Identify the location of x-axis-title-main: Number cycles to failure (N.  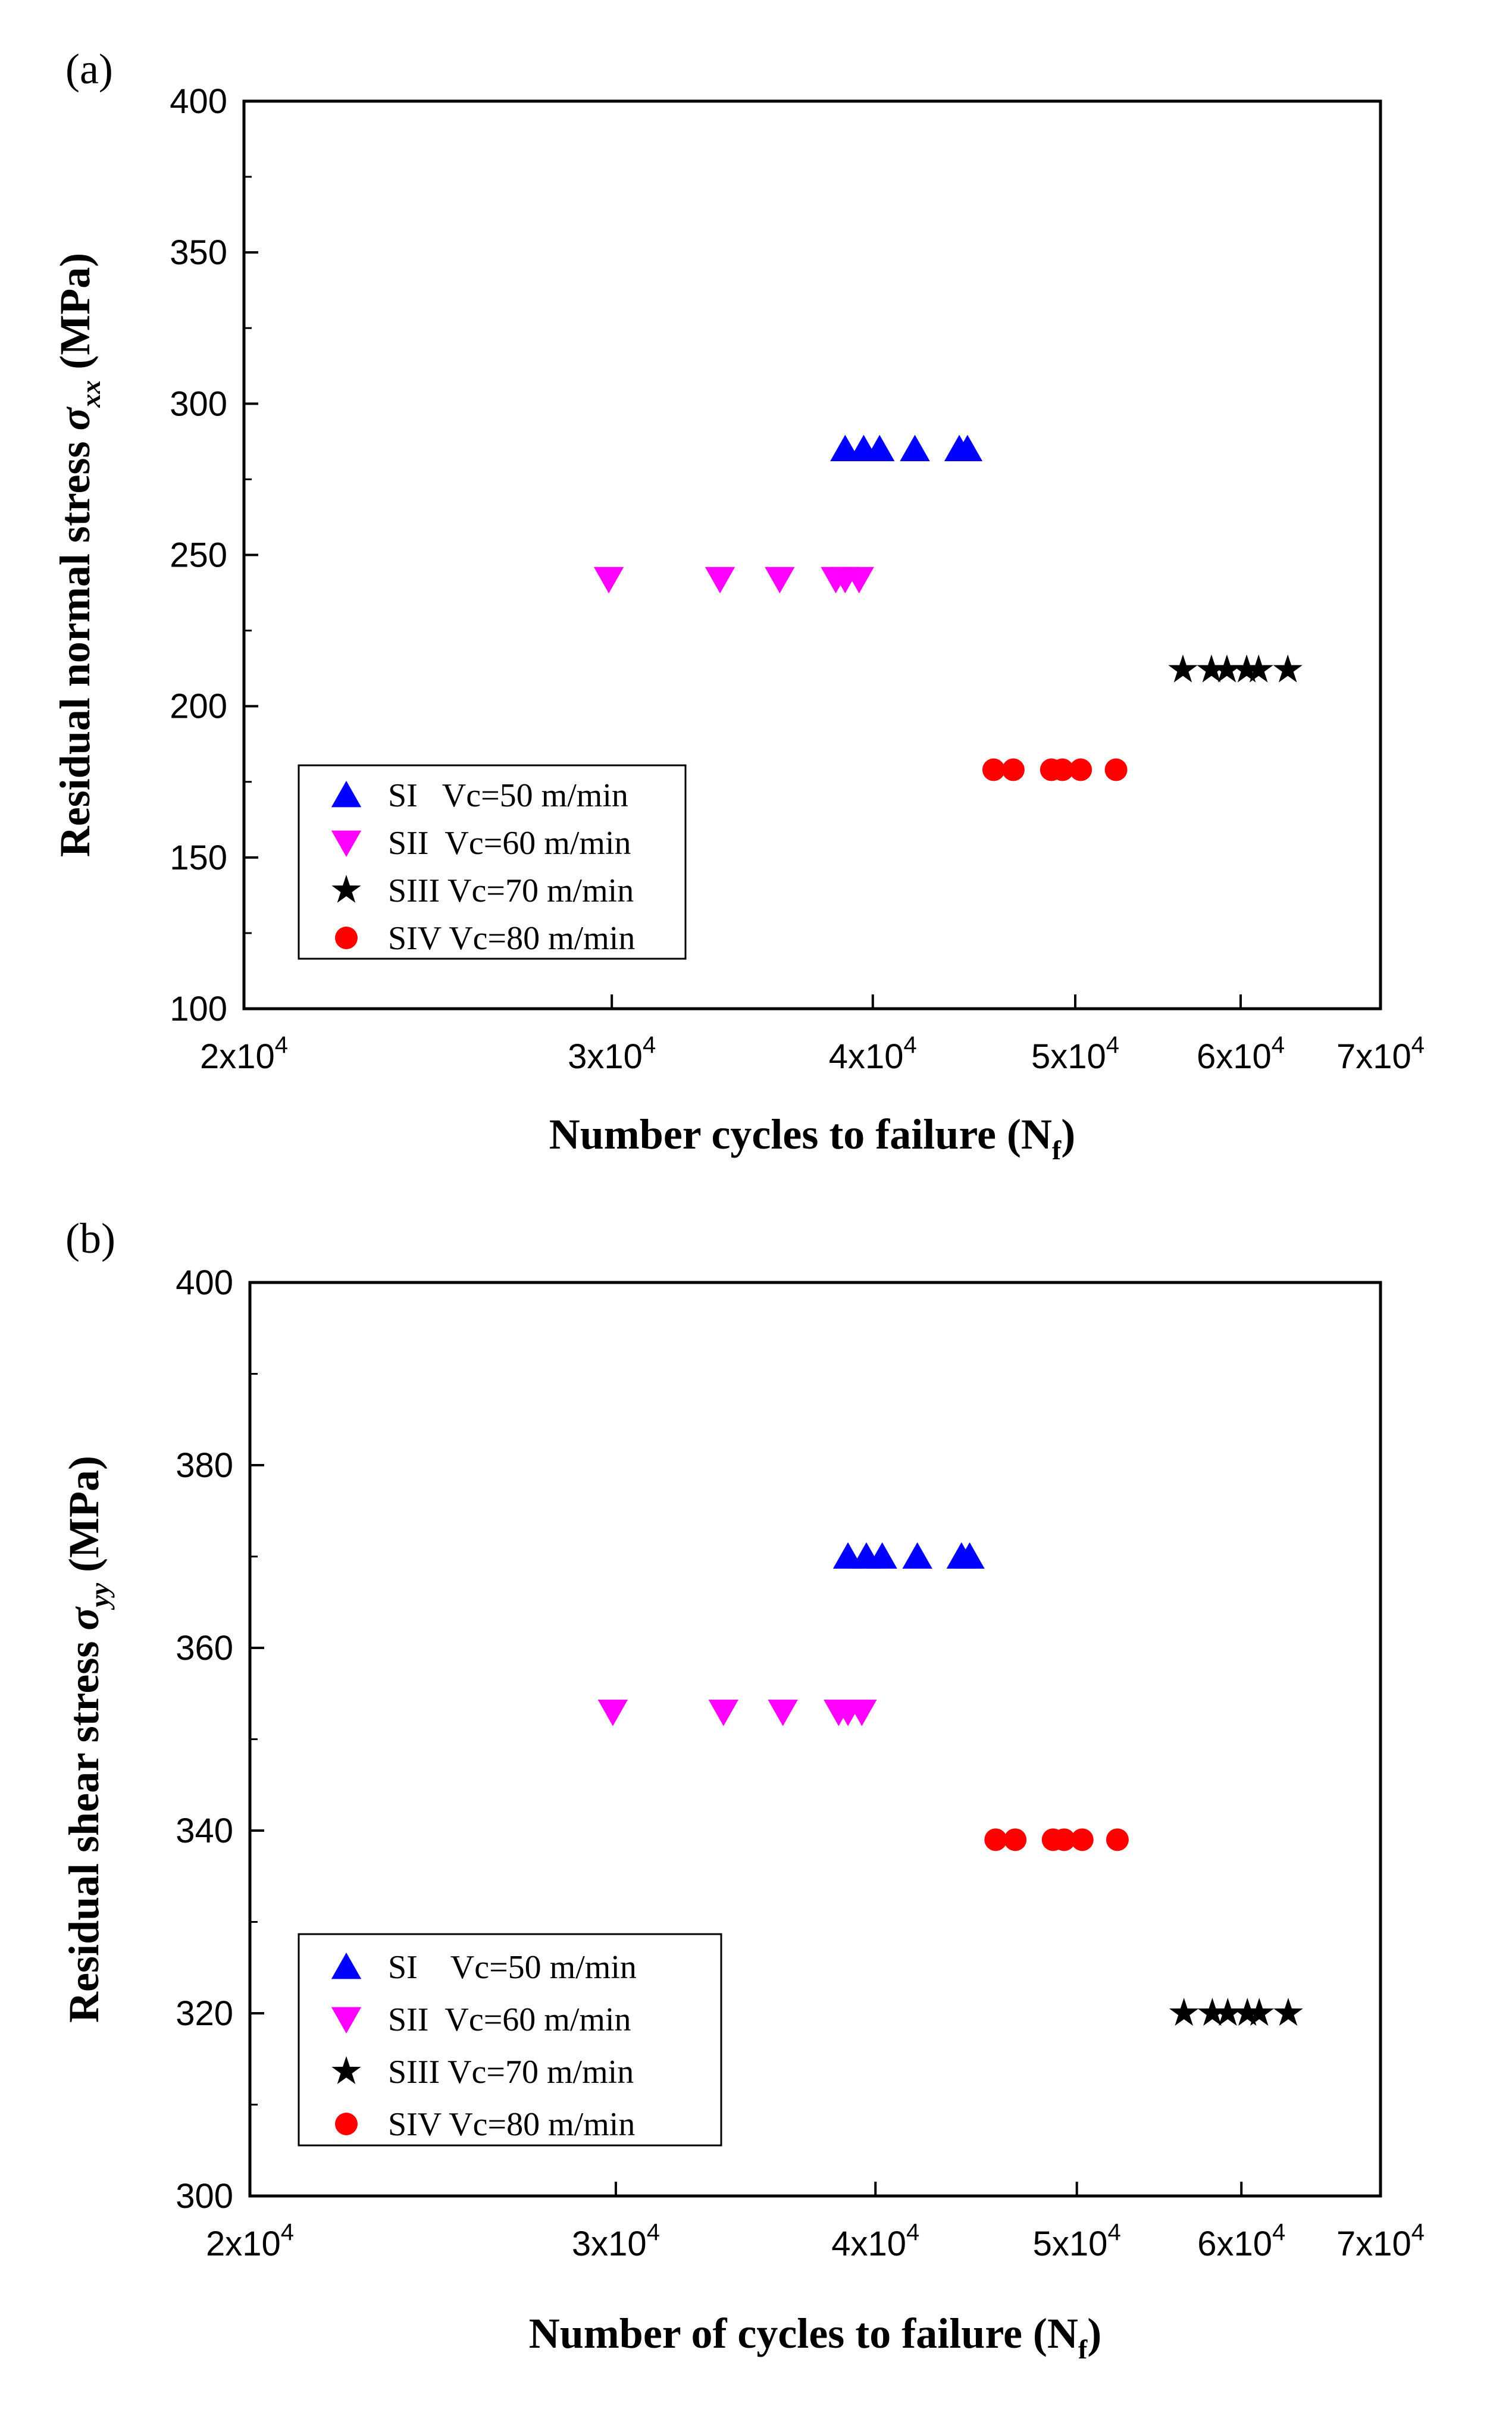
(800, 1134).